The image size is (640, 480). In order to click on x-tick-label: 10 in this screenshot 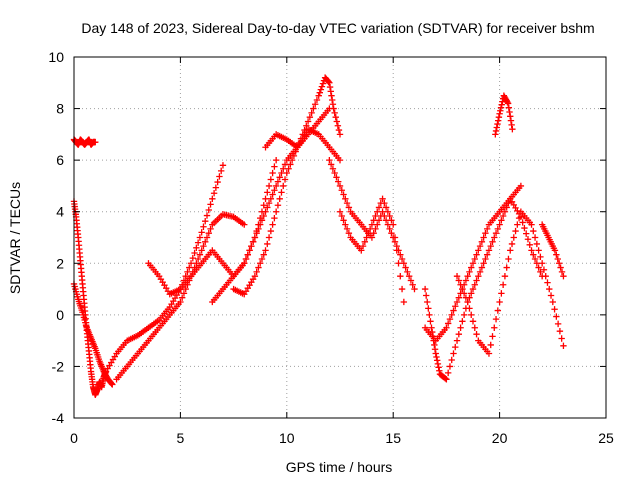, I will do `click(287, 438)`.